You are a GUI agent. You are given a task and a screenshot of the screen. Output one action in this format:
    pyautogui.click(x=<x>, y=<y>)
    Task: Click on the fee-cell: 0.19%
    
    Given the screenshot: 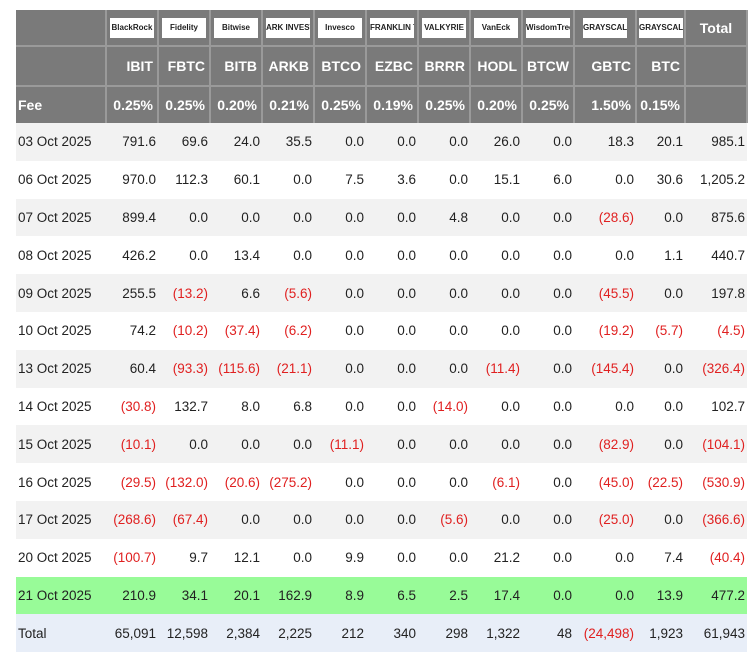 What is the action you would take?
    pyautogui.click(x=392, y=104)
    